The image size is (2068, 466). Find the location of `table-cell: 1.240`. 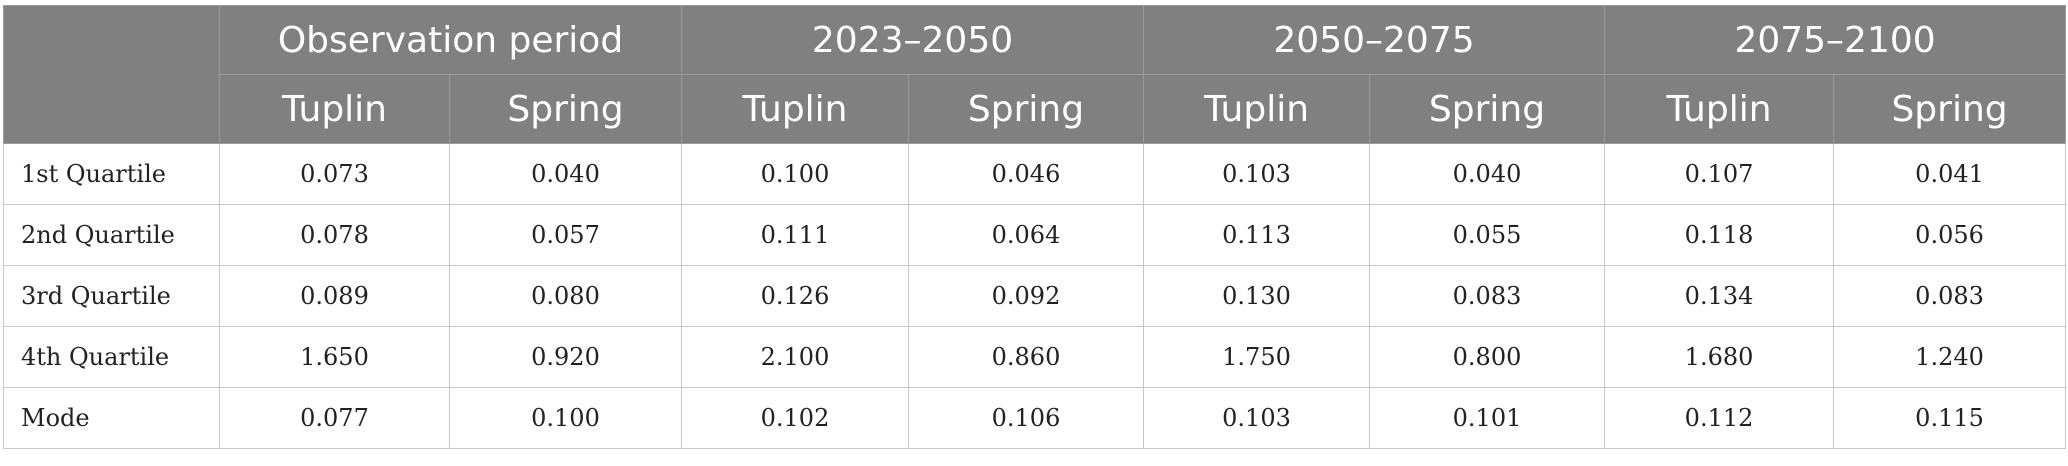

table-cell: 1.240 is located at coordinates (1950, 357).